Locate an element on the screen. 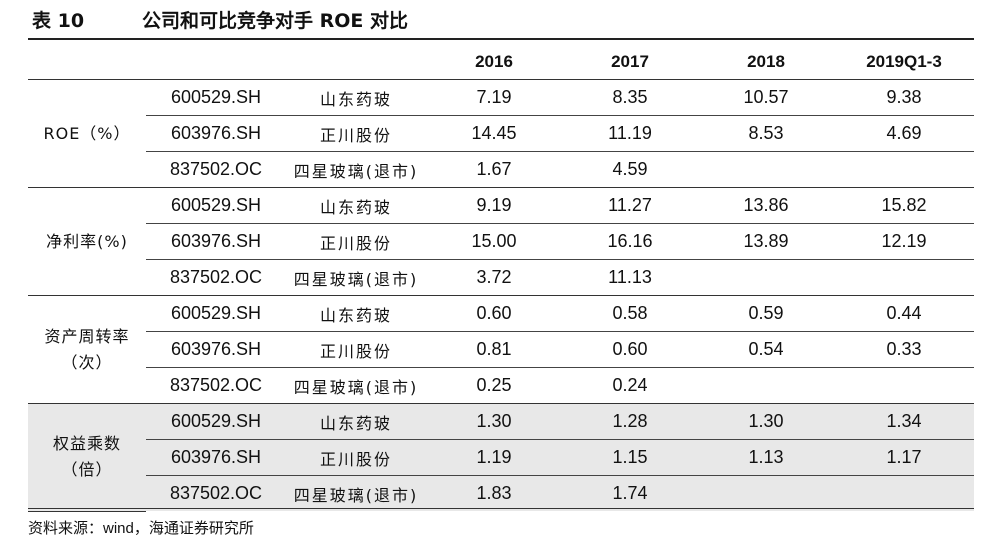 This screenshot has height=546, width=1000. value-cell: 1.17 is located at coordinates (904, 457).